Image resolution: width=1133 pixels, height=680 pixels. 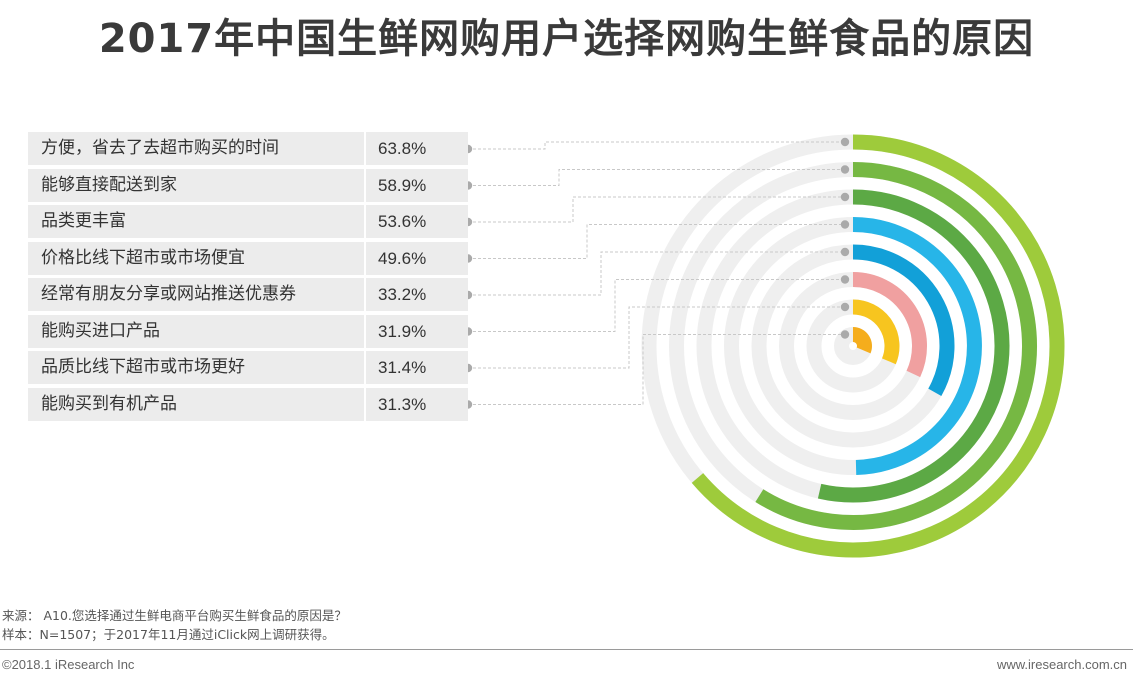 What do you see at coordinates (196, 331) in the screenshot?
I see `category-label: 能购买进口产品` at bounding box center [196, 331].